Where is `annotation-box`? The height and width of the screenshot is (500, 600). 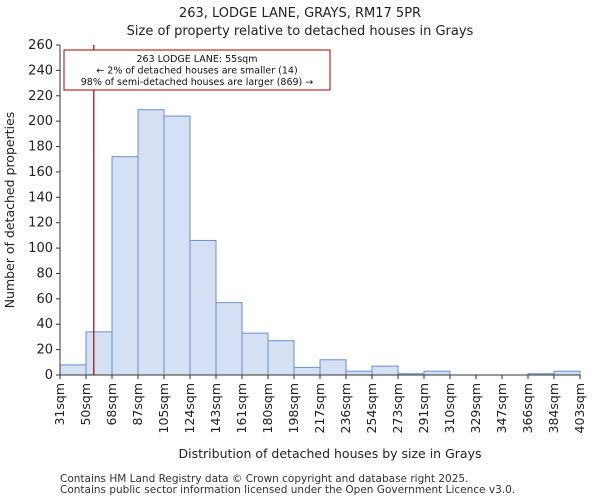
annotation-box is located at coordinates (197, 70).